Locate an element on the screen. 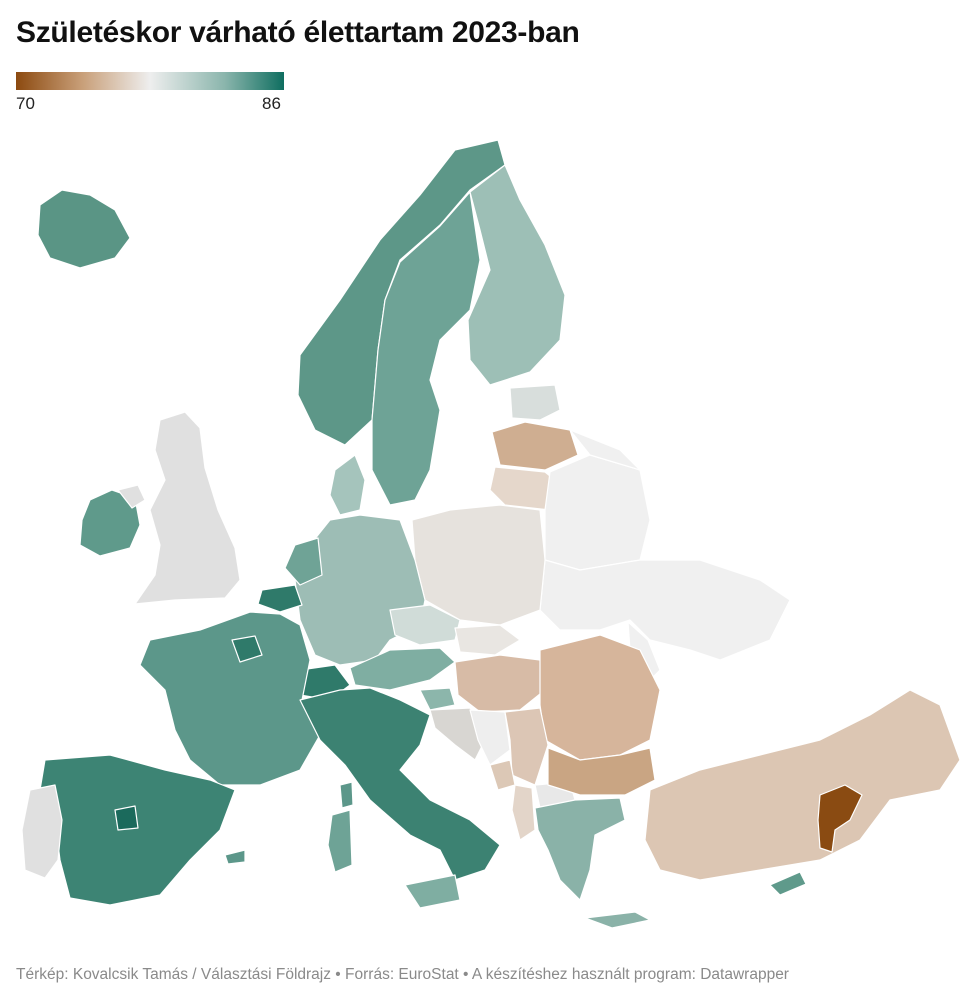  region-bosnia is located at coordinates (490, 737).